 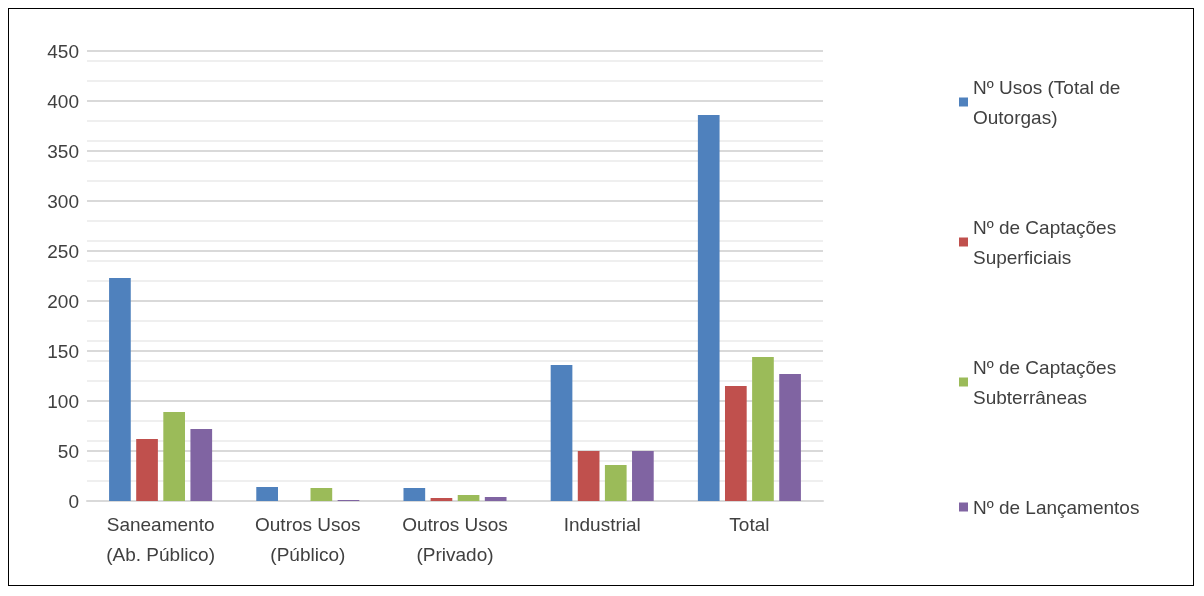 I want to click on x-tick-label: Industrial, so click(x=602, y=524).